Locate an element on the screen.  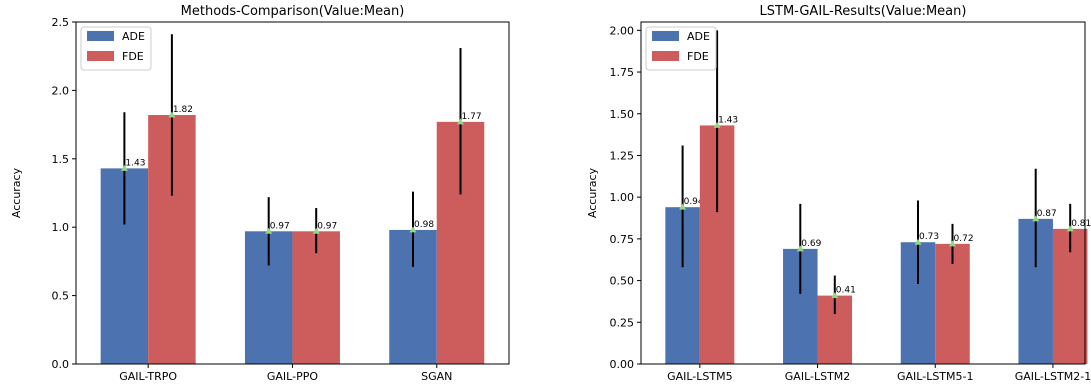
y-tick-label: 1.0 is located at coordinates (61, 227).